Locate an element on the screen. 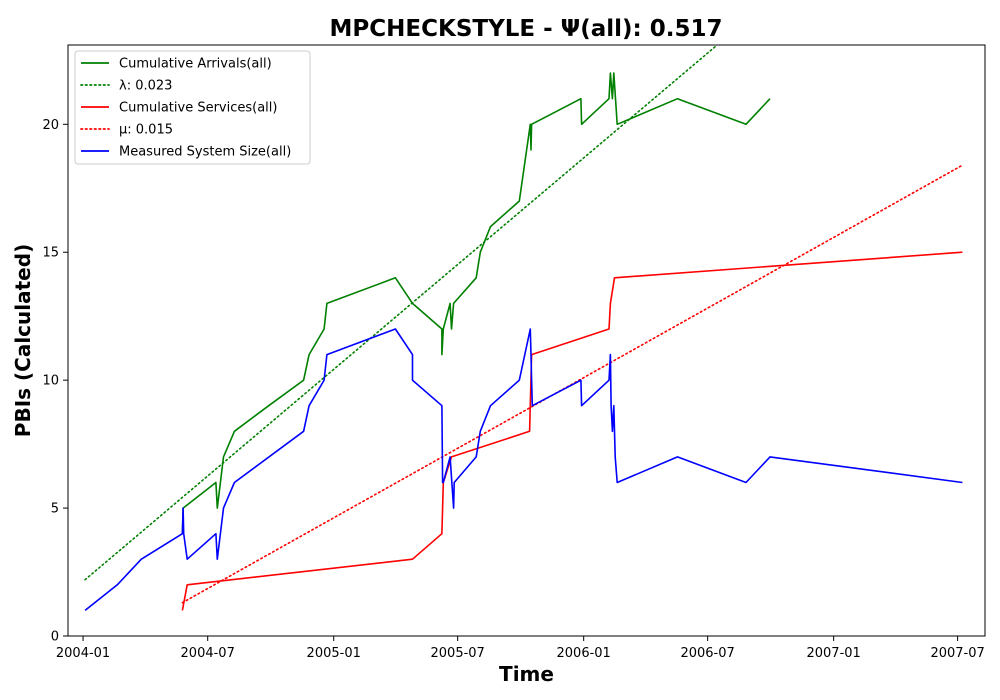 This screenshot has width=1000, height=700. x-tick-label: 2005-07 is located at coordinates (458, 653).